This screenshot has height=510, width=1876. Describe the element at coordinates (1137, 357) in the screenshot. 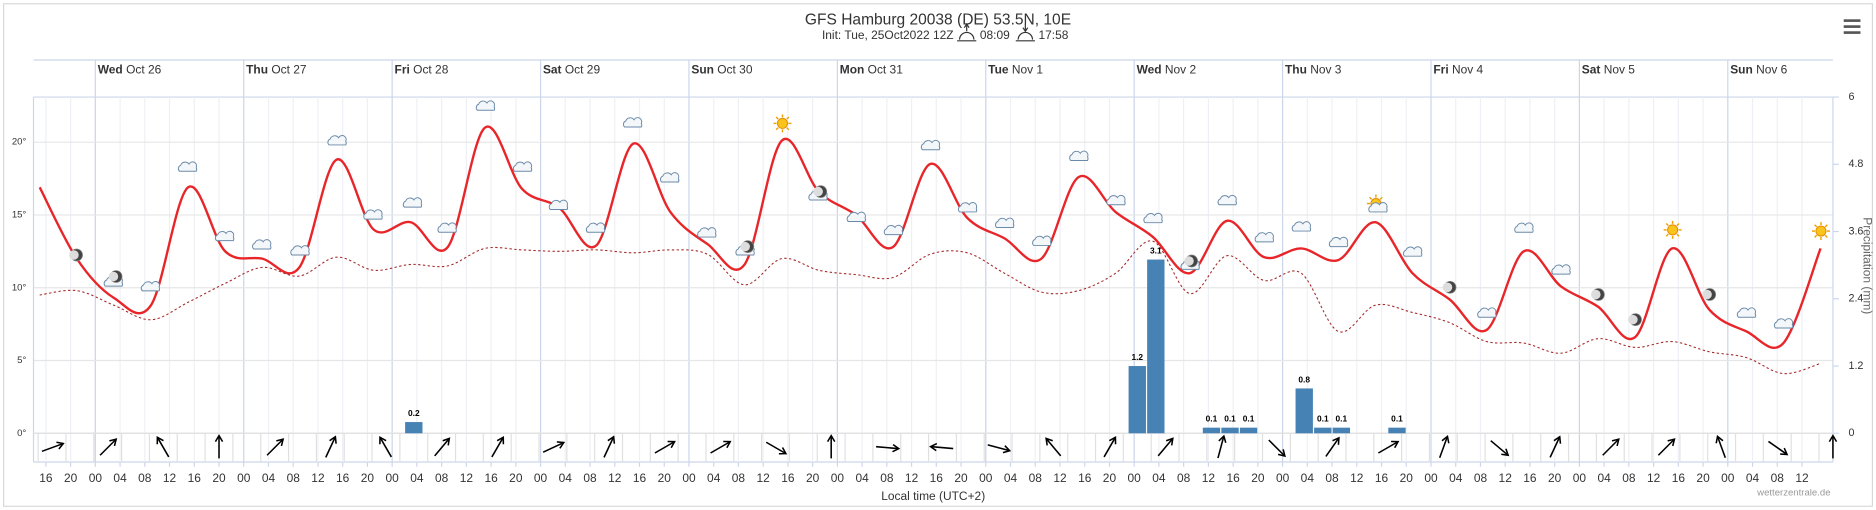

I see `precip-label: 1.2` at that location.